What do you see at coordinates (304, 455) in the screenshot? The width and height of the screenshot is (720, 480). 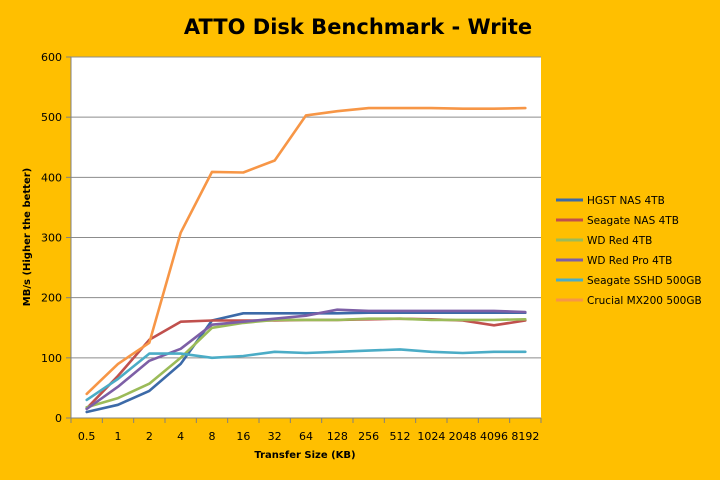 I see `x-axis-label: Transfer Size (KB)` at bounding box center [304, 455].